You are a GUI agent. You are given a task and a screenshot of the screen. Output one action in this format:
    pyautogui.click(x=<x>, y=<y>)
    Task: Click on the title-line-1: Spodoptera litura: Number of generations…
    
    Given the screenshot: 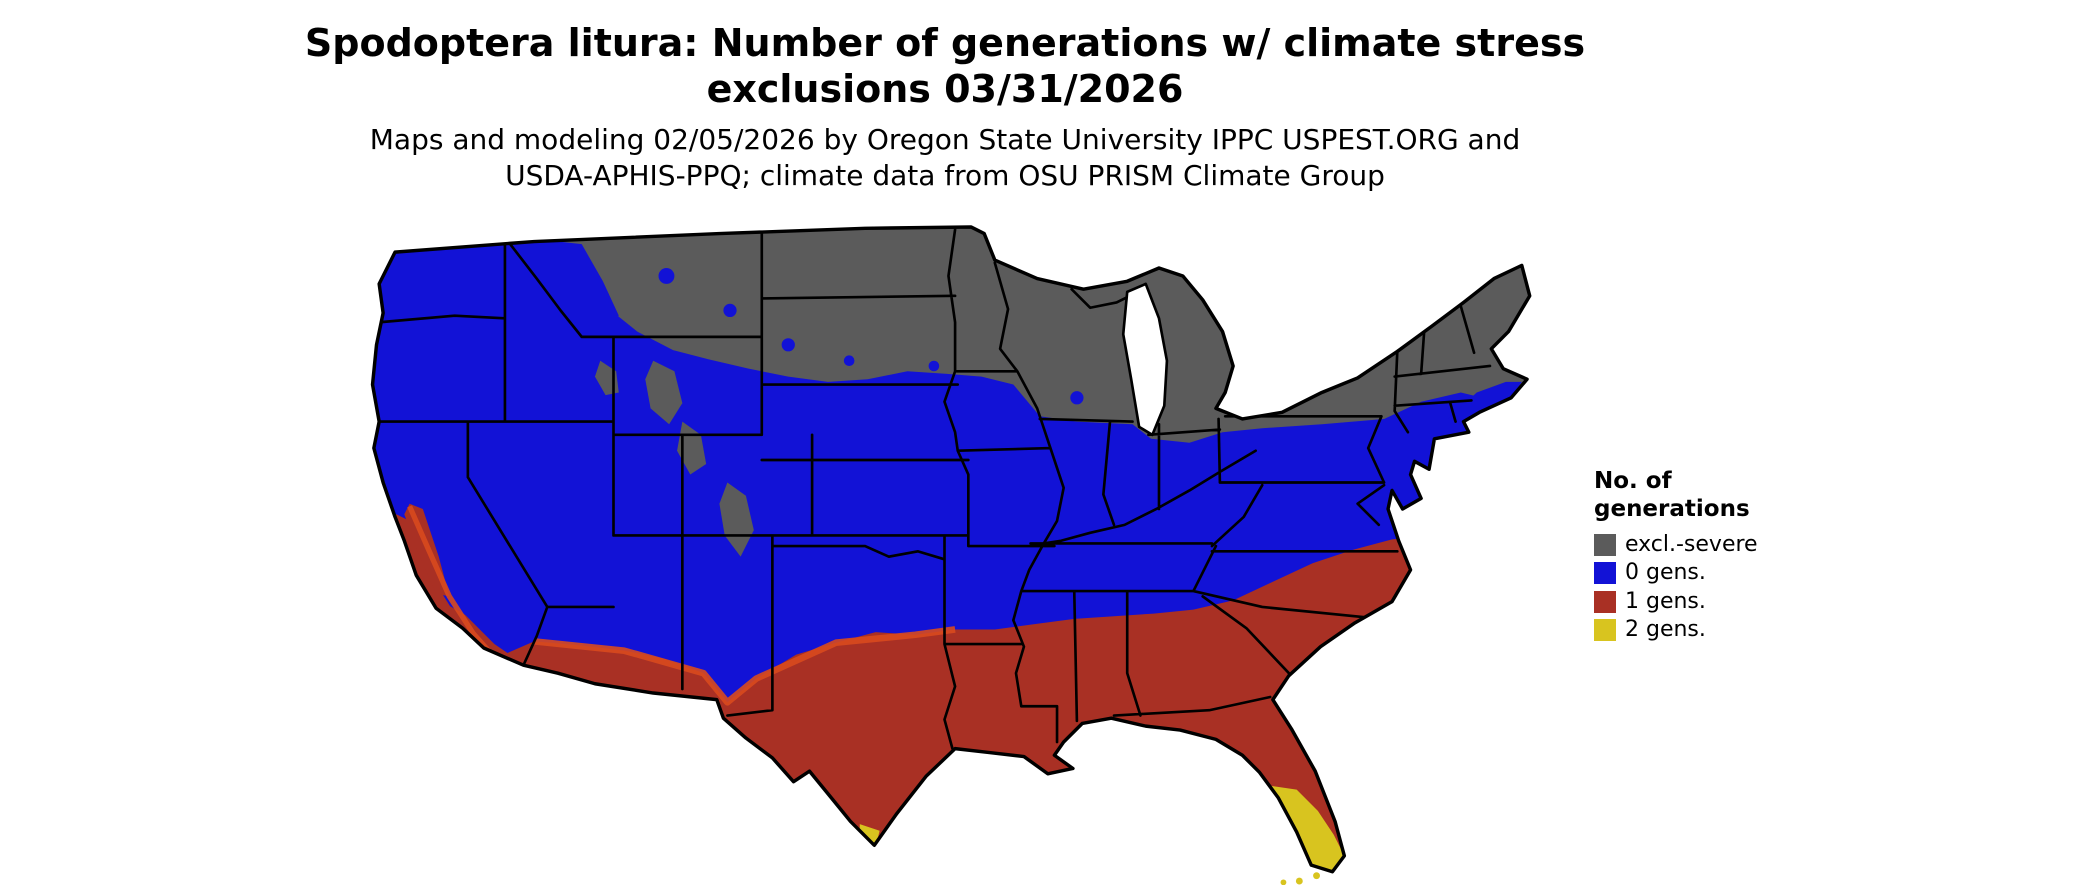 What is the action you would take?
    pyautogui.click(x=945, y=43)
    